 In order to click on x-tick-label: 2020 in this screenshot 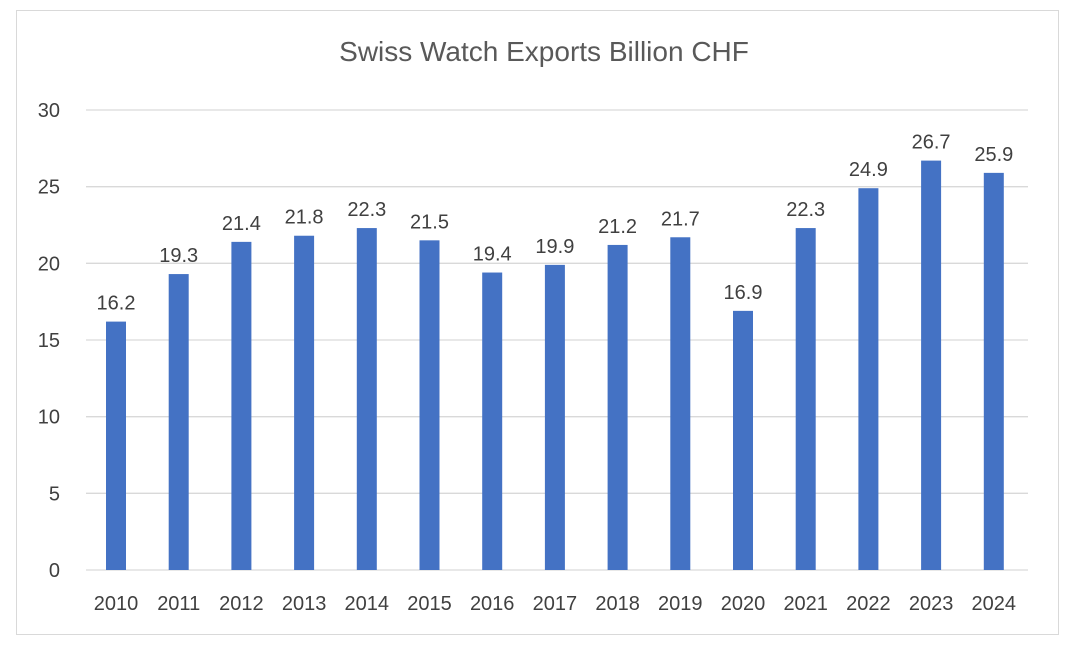, I will do `click(743, 604)`.